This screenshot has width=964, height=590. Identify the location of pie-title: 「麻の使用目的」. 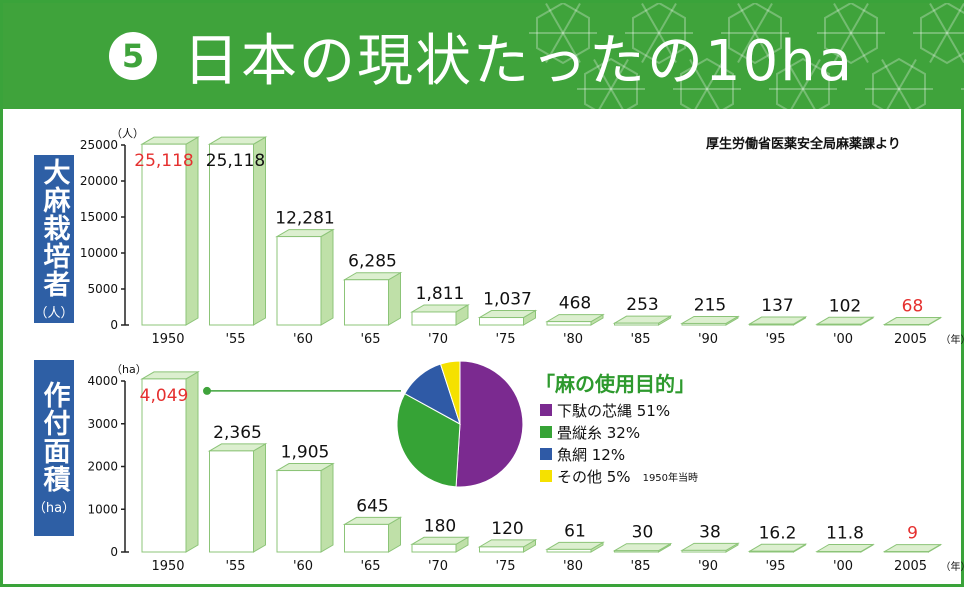
(615, 382).